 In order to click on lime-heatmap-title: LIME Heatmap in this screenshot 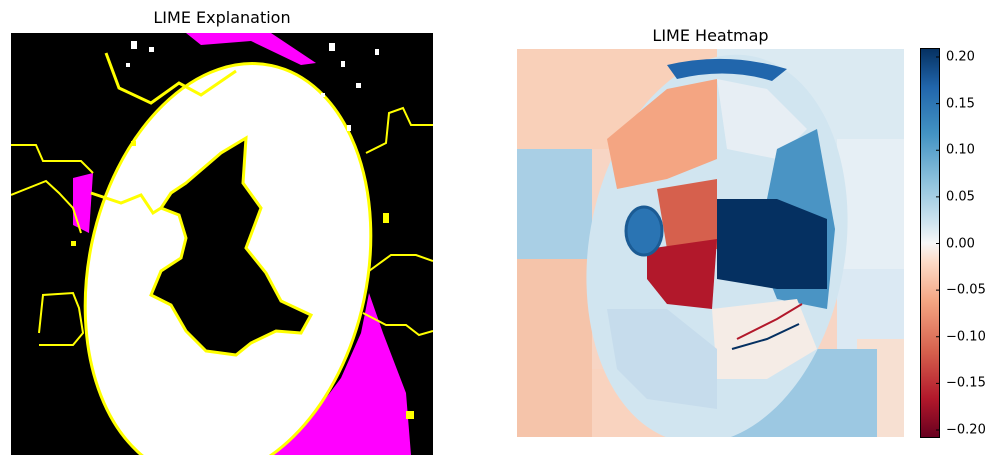, I will do `click(710, 35)`.